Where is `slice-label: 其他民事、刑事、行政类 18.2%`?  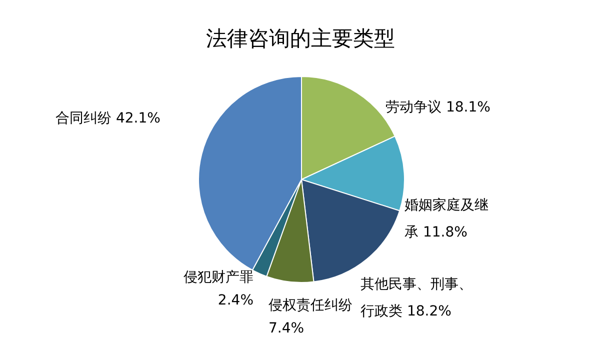
slice-label: 其他民事、刑事、行政类 18.2% is located at coordinates (416, 298).